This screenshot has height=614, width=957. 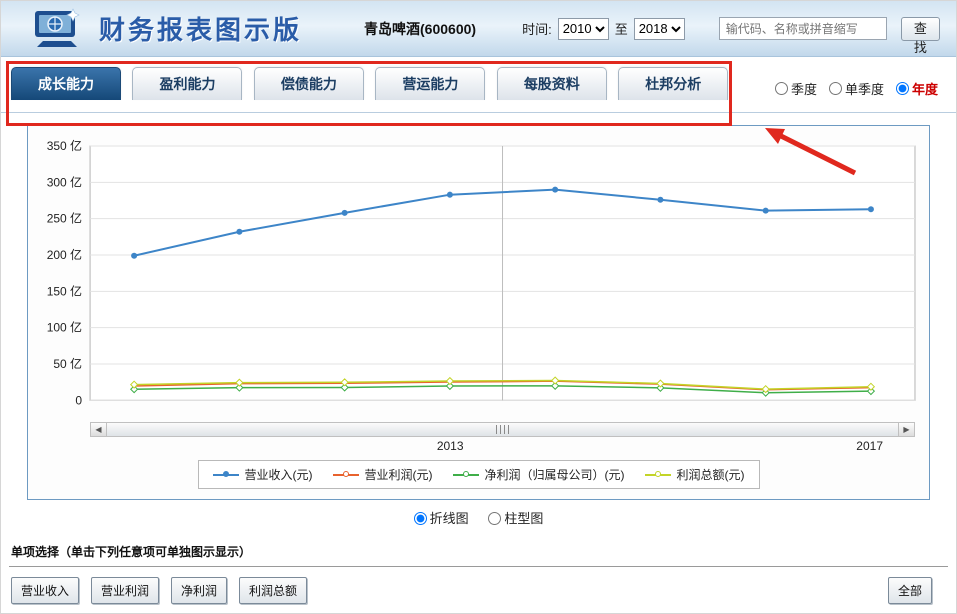 I want to click on button-operating-profit: 营业利润, so click(x=125, y=591).